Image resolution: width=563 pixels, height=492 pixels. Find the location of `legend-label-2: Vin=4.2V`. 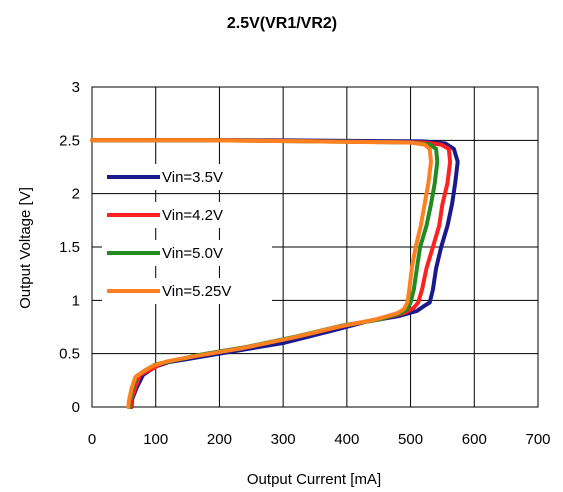

legend-label-2: Vin=4.2V is located at coordinates (192, 215).